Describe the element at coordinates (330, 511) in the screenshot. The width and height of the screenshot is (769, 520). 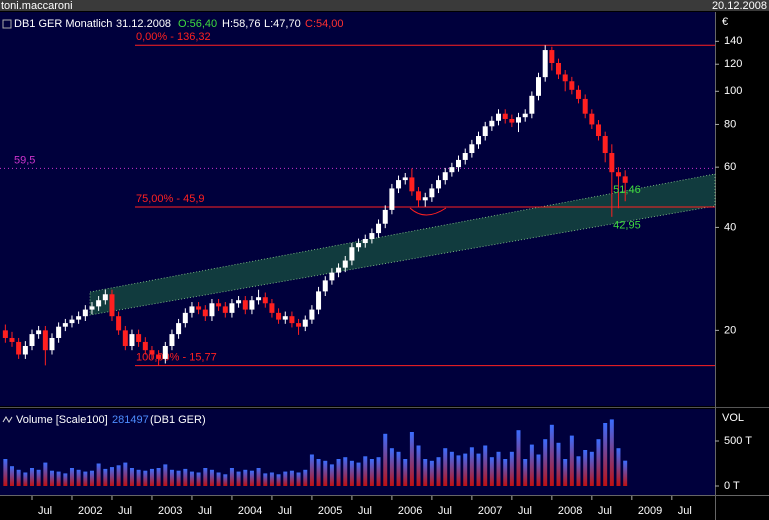
I see `x-tick-label: 2005` at that location.